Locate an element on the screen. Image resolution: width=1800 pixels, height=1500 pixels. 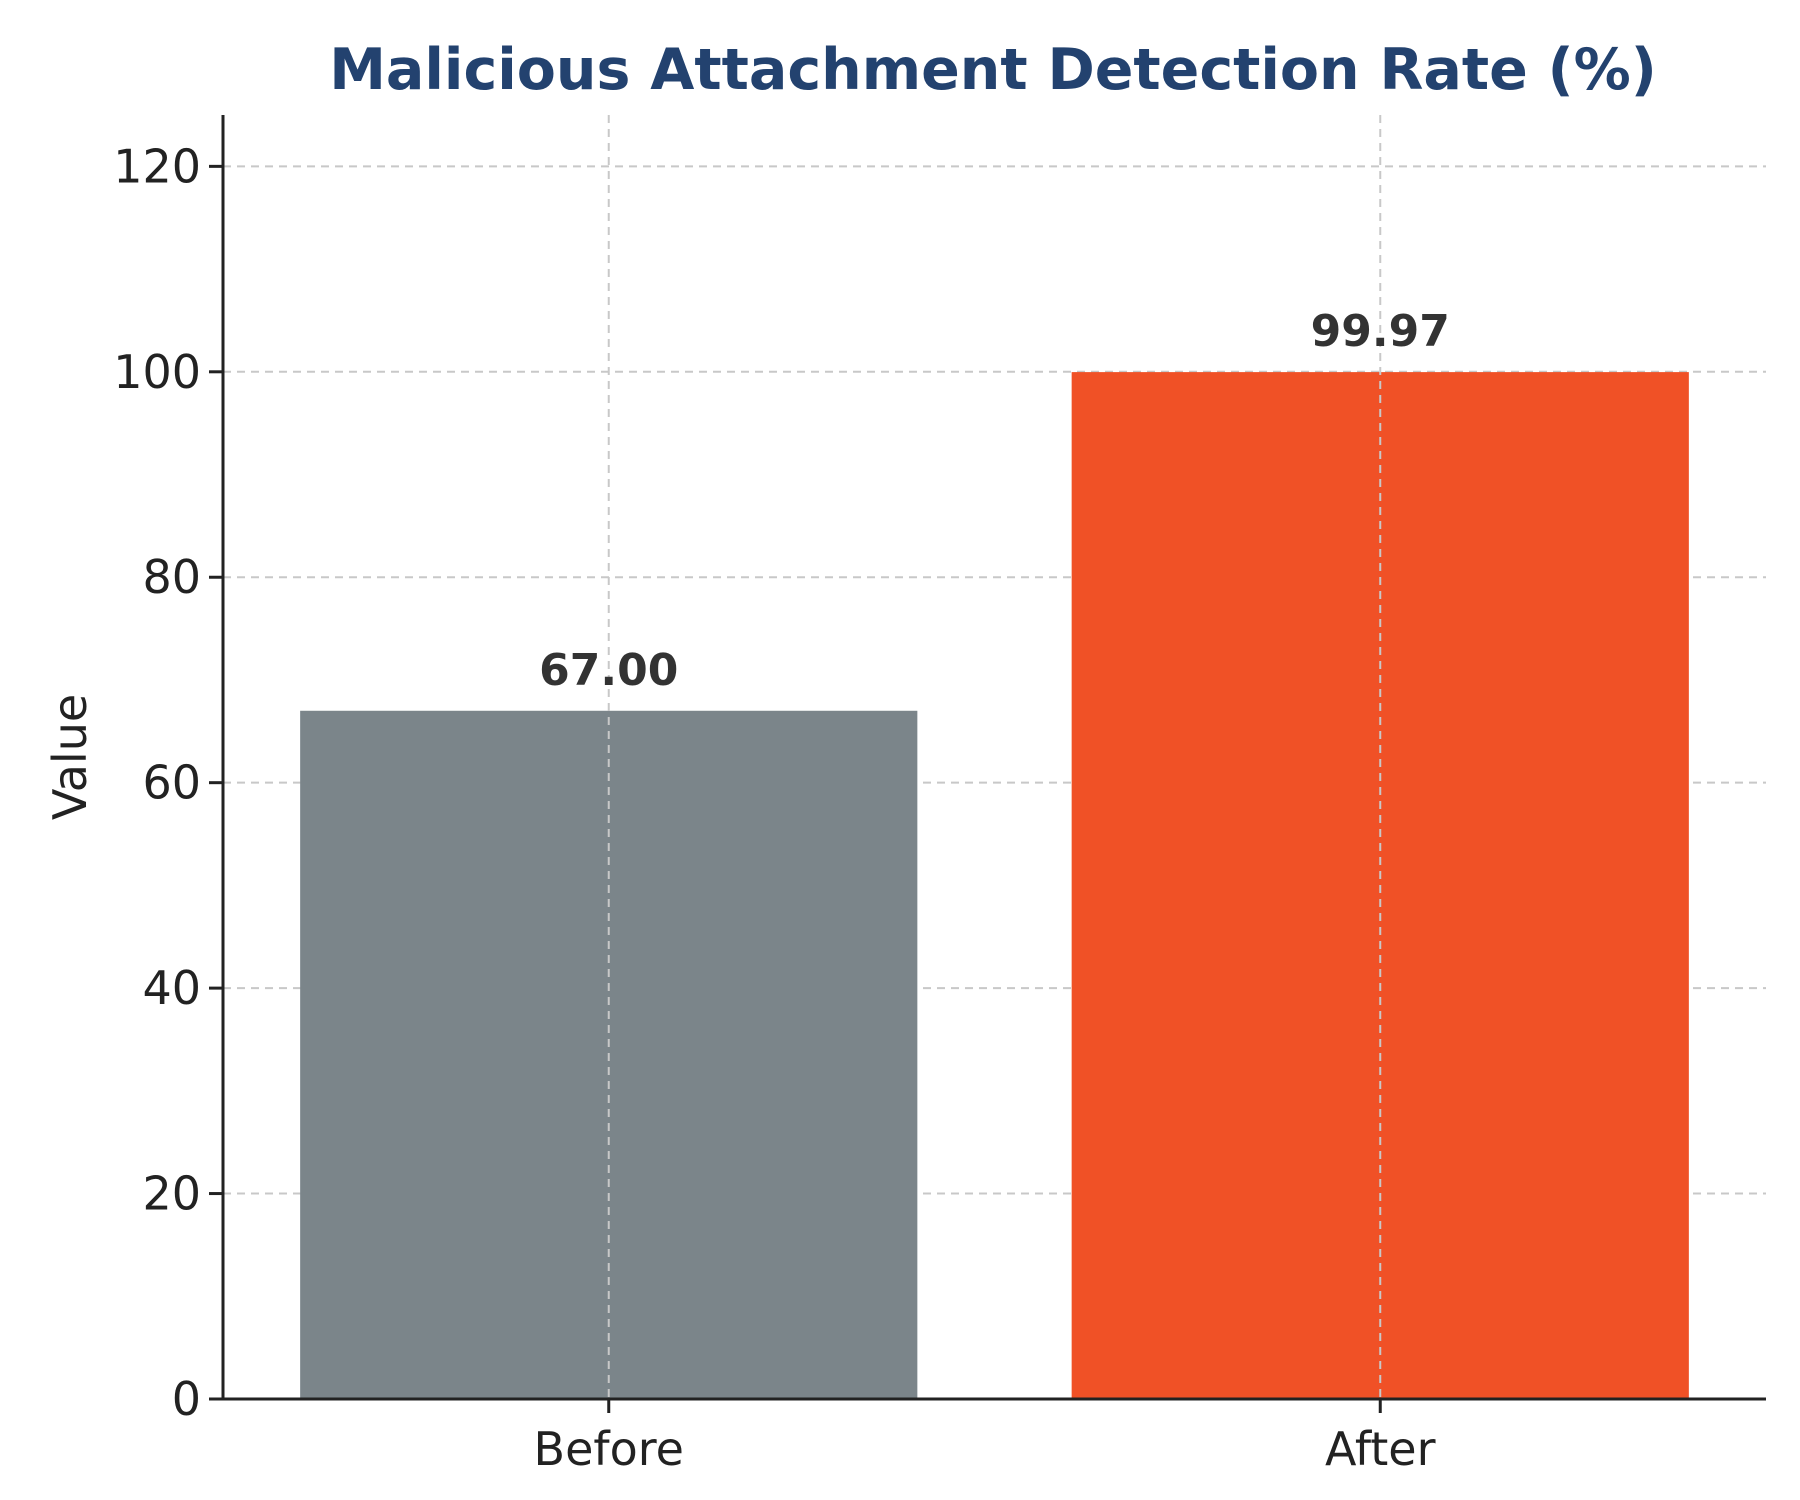
x-axis-ticks: Before After is located at coordinates (985, 1437).